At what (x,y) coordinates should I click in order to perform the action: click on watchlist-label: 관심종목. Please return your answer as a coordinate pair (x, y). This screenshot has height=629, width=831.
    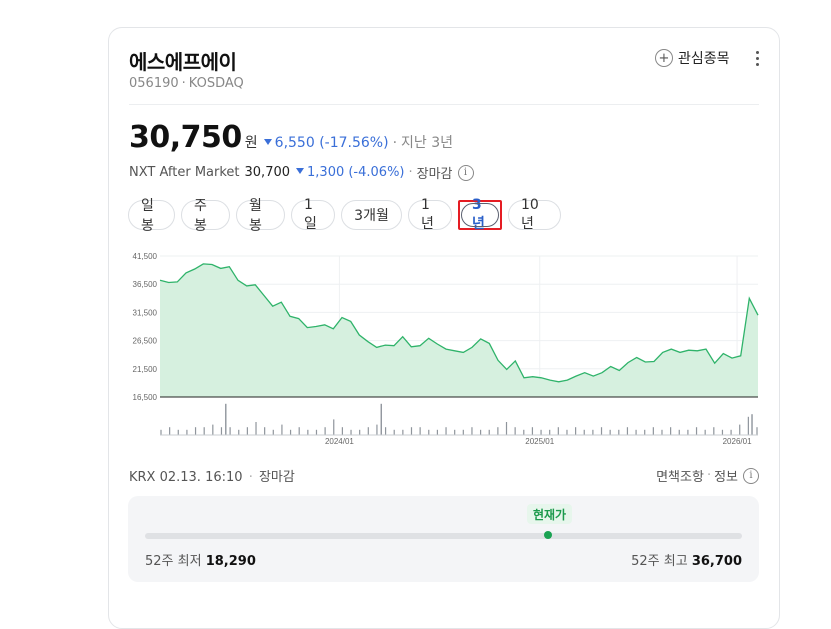
    Looking at the image, I should click on (704, 59).